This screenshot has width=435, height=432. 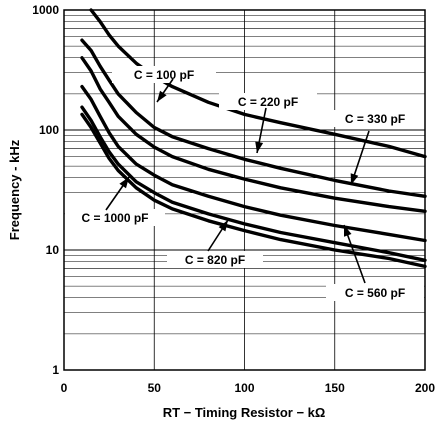 I want to click on y-axis-label: Frequency - kHz, so click(x=14, y=189).